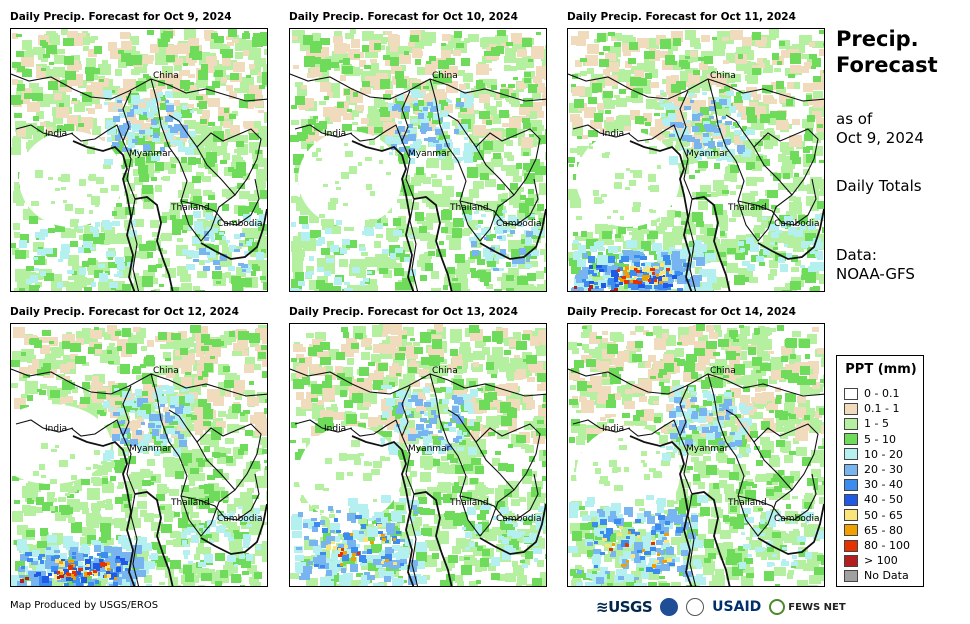 This screenshot has width=970, height=624. I want to click on fews-net-label: FEWS NET, so click(817, 607).